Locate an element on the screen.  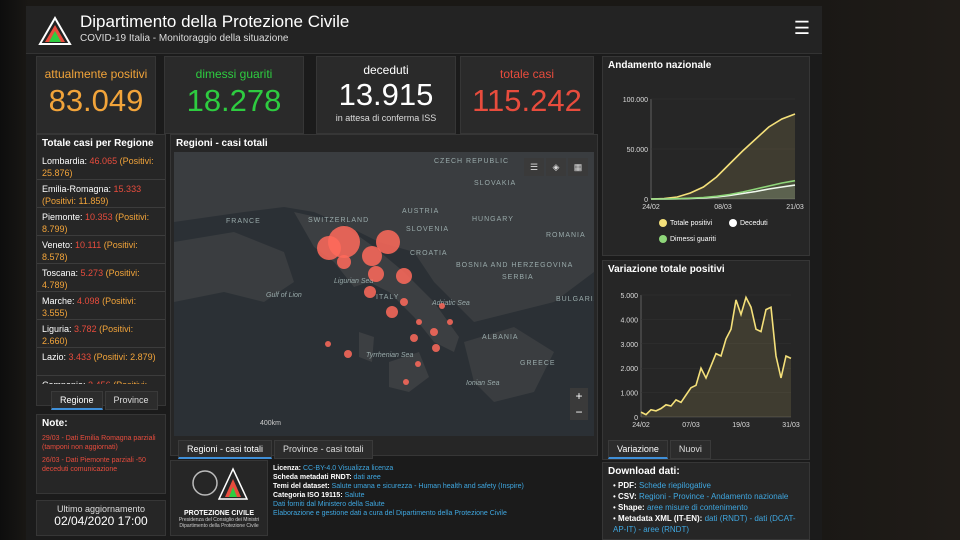
region-item: Toscana: 5.273 (Positivi: 4.789) is located at coordinates (101, 278).